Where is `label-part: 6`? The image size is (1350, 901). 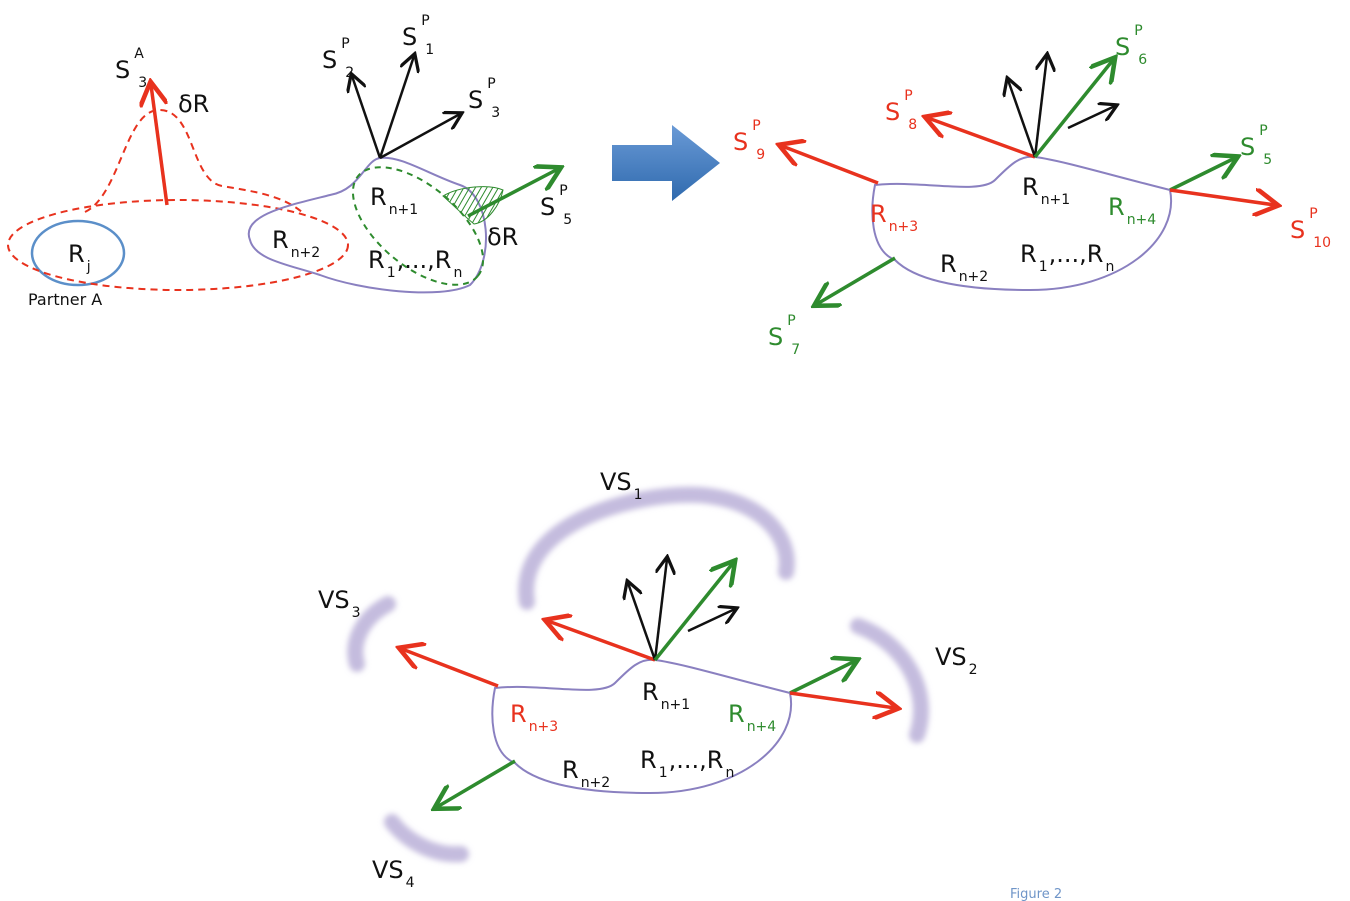 label-part: 6 is located at coordinates (1142, 60).